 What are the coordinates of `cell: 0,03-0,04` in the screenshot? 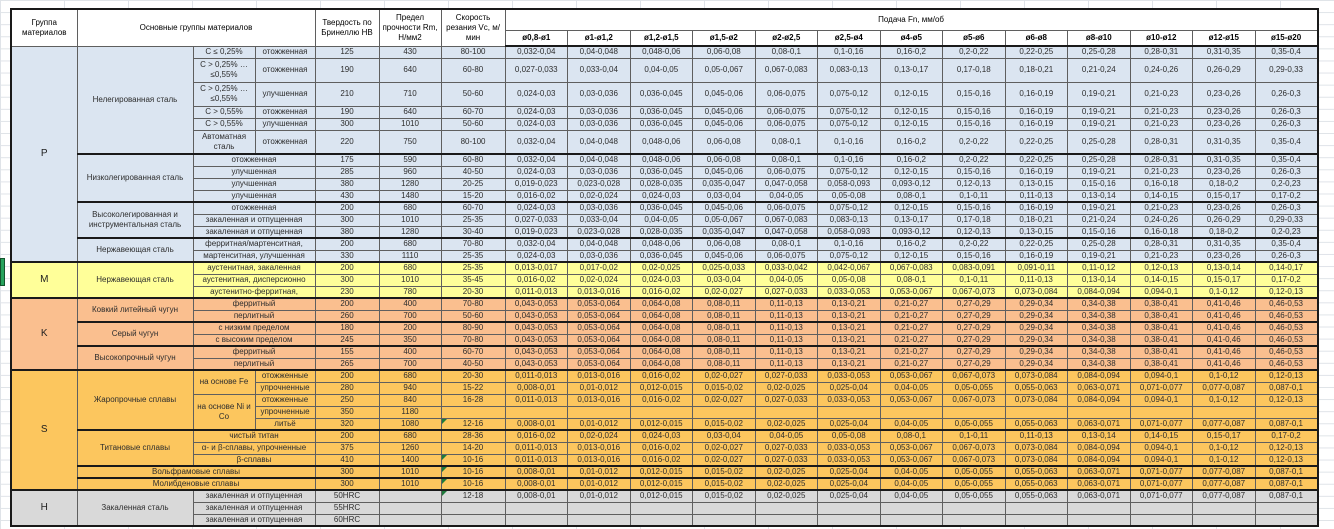 It's located at (724, 436).